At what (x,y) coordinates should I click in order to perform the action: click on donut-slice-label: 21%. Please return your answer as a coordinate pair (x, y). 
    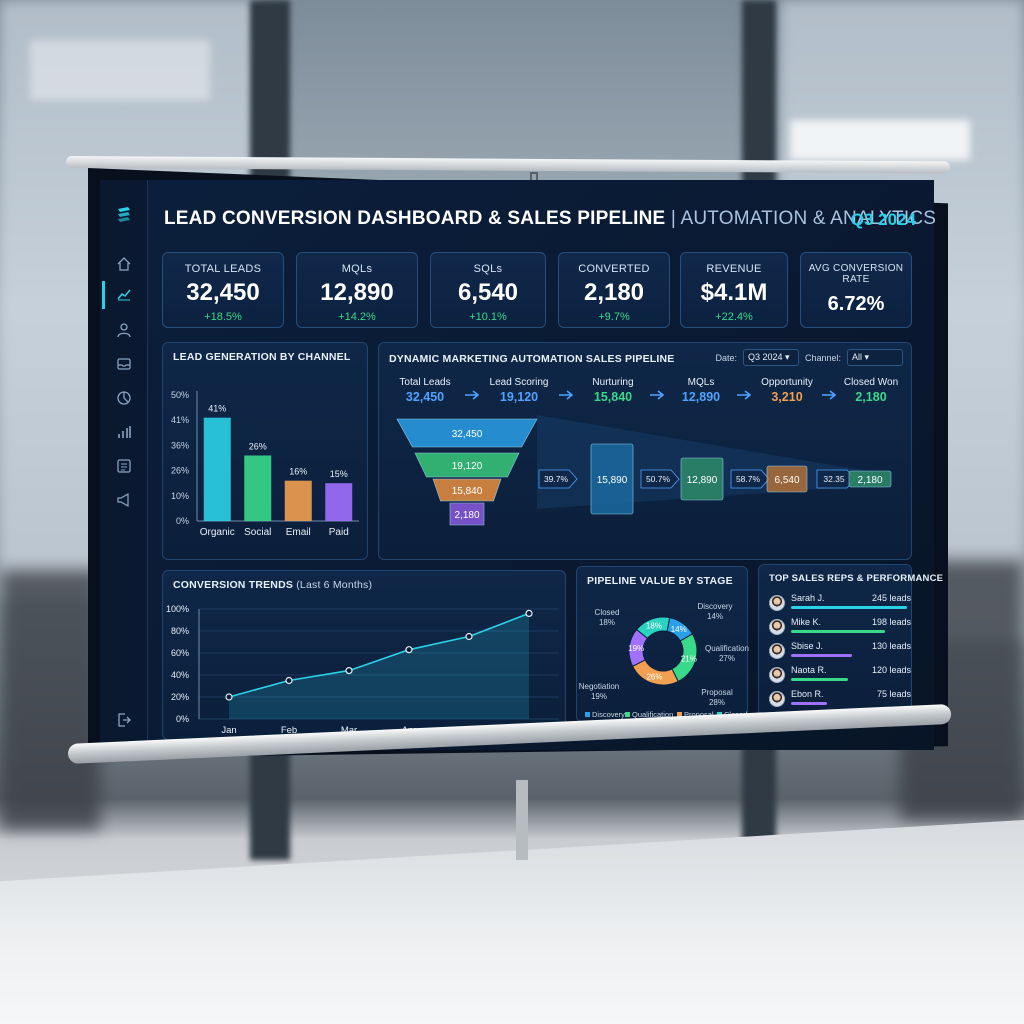
    Looking at the image, I should click on (689, 659).